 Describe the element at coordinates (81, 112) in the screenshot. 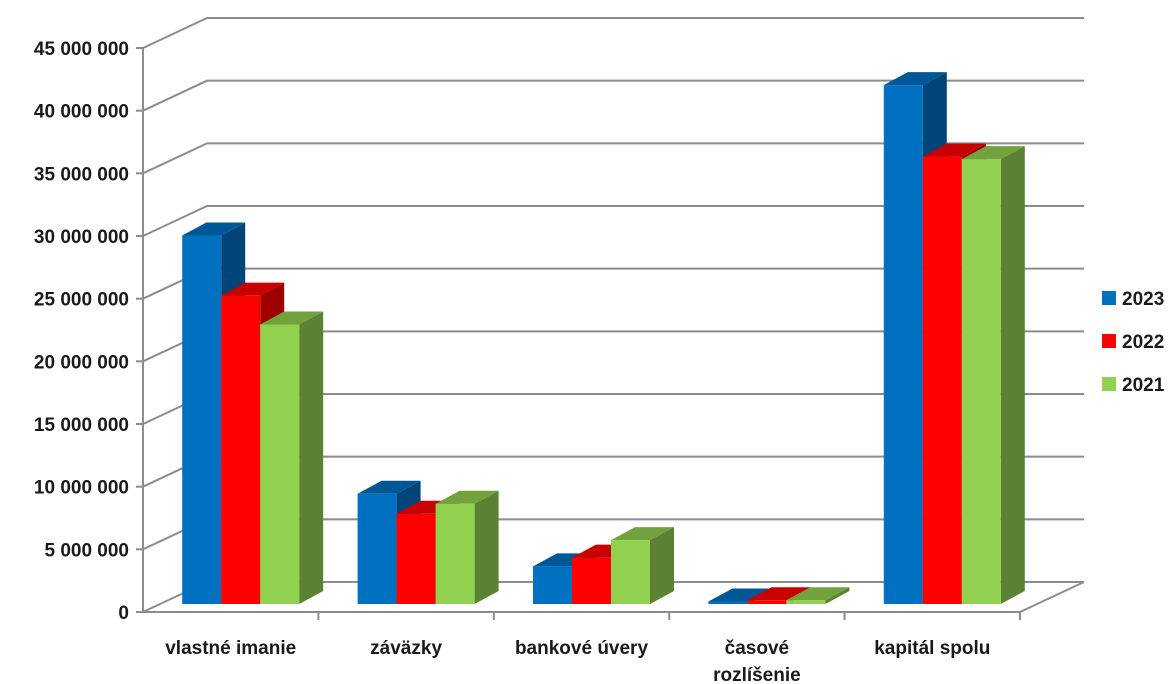

I see `y-tick-label: 40 000 000` at that location.